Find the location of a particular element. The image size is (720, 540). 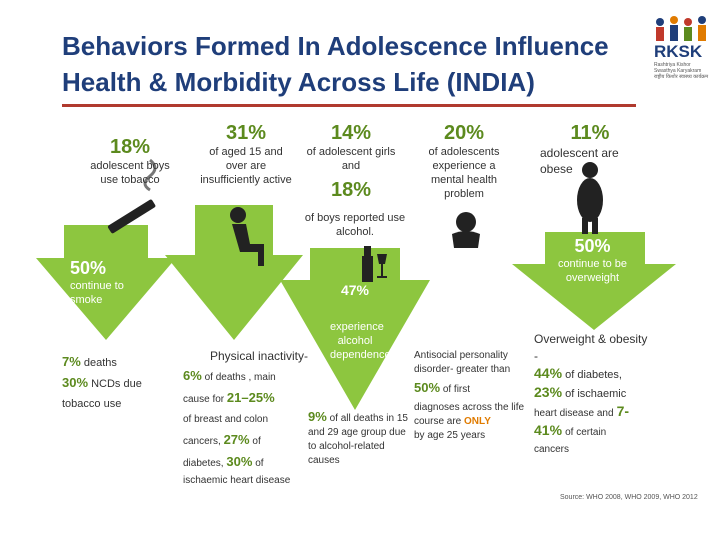

arrow-tobacco is located at coordinates (106, 282).